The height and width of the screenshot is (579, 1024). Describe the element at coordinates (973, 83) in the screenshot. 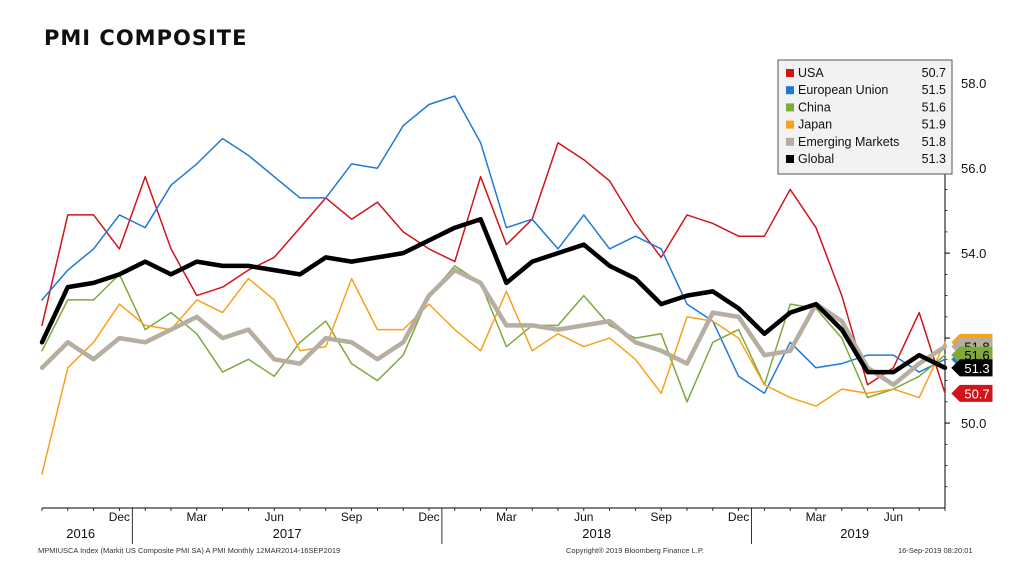

I see `y-tick-label: 58.0` at that location.